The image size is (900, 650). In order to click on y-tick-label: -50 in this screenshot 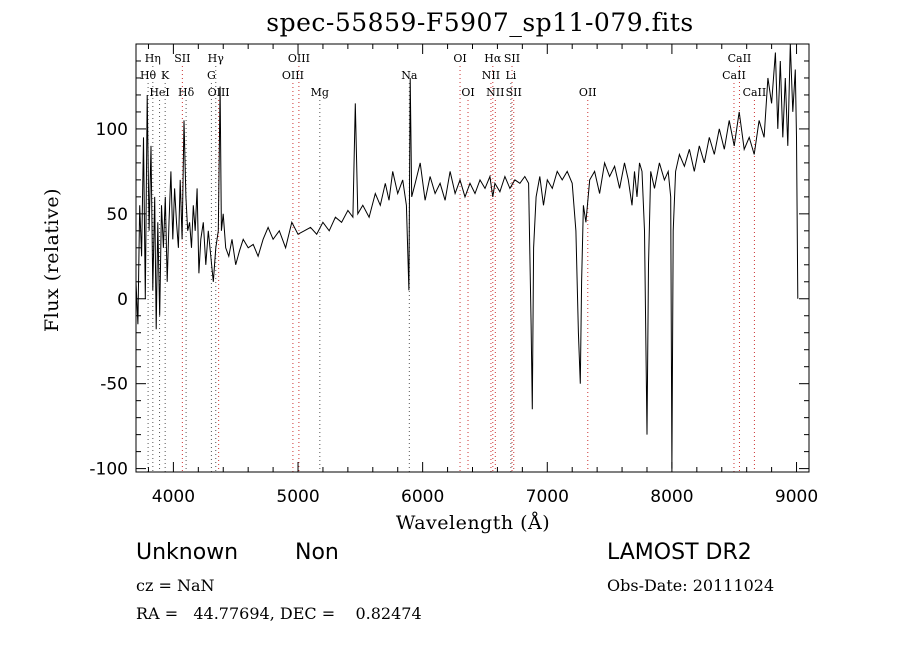, I will do `click(114, 385)`.